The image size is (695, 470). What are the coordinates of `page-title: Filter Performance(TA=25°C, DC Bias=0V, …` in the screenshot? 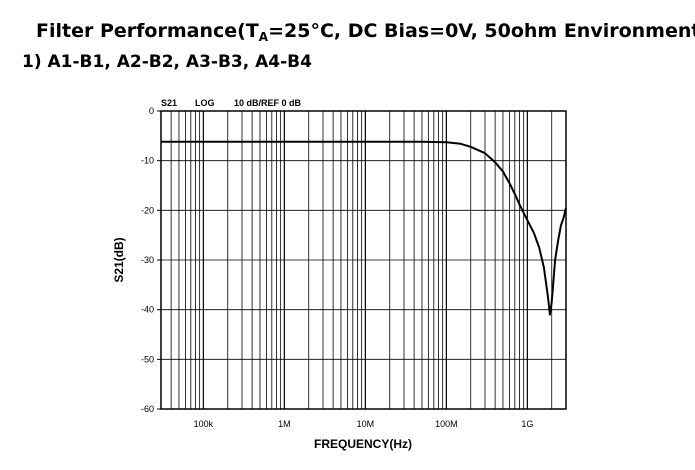 It's located at (365, 32).